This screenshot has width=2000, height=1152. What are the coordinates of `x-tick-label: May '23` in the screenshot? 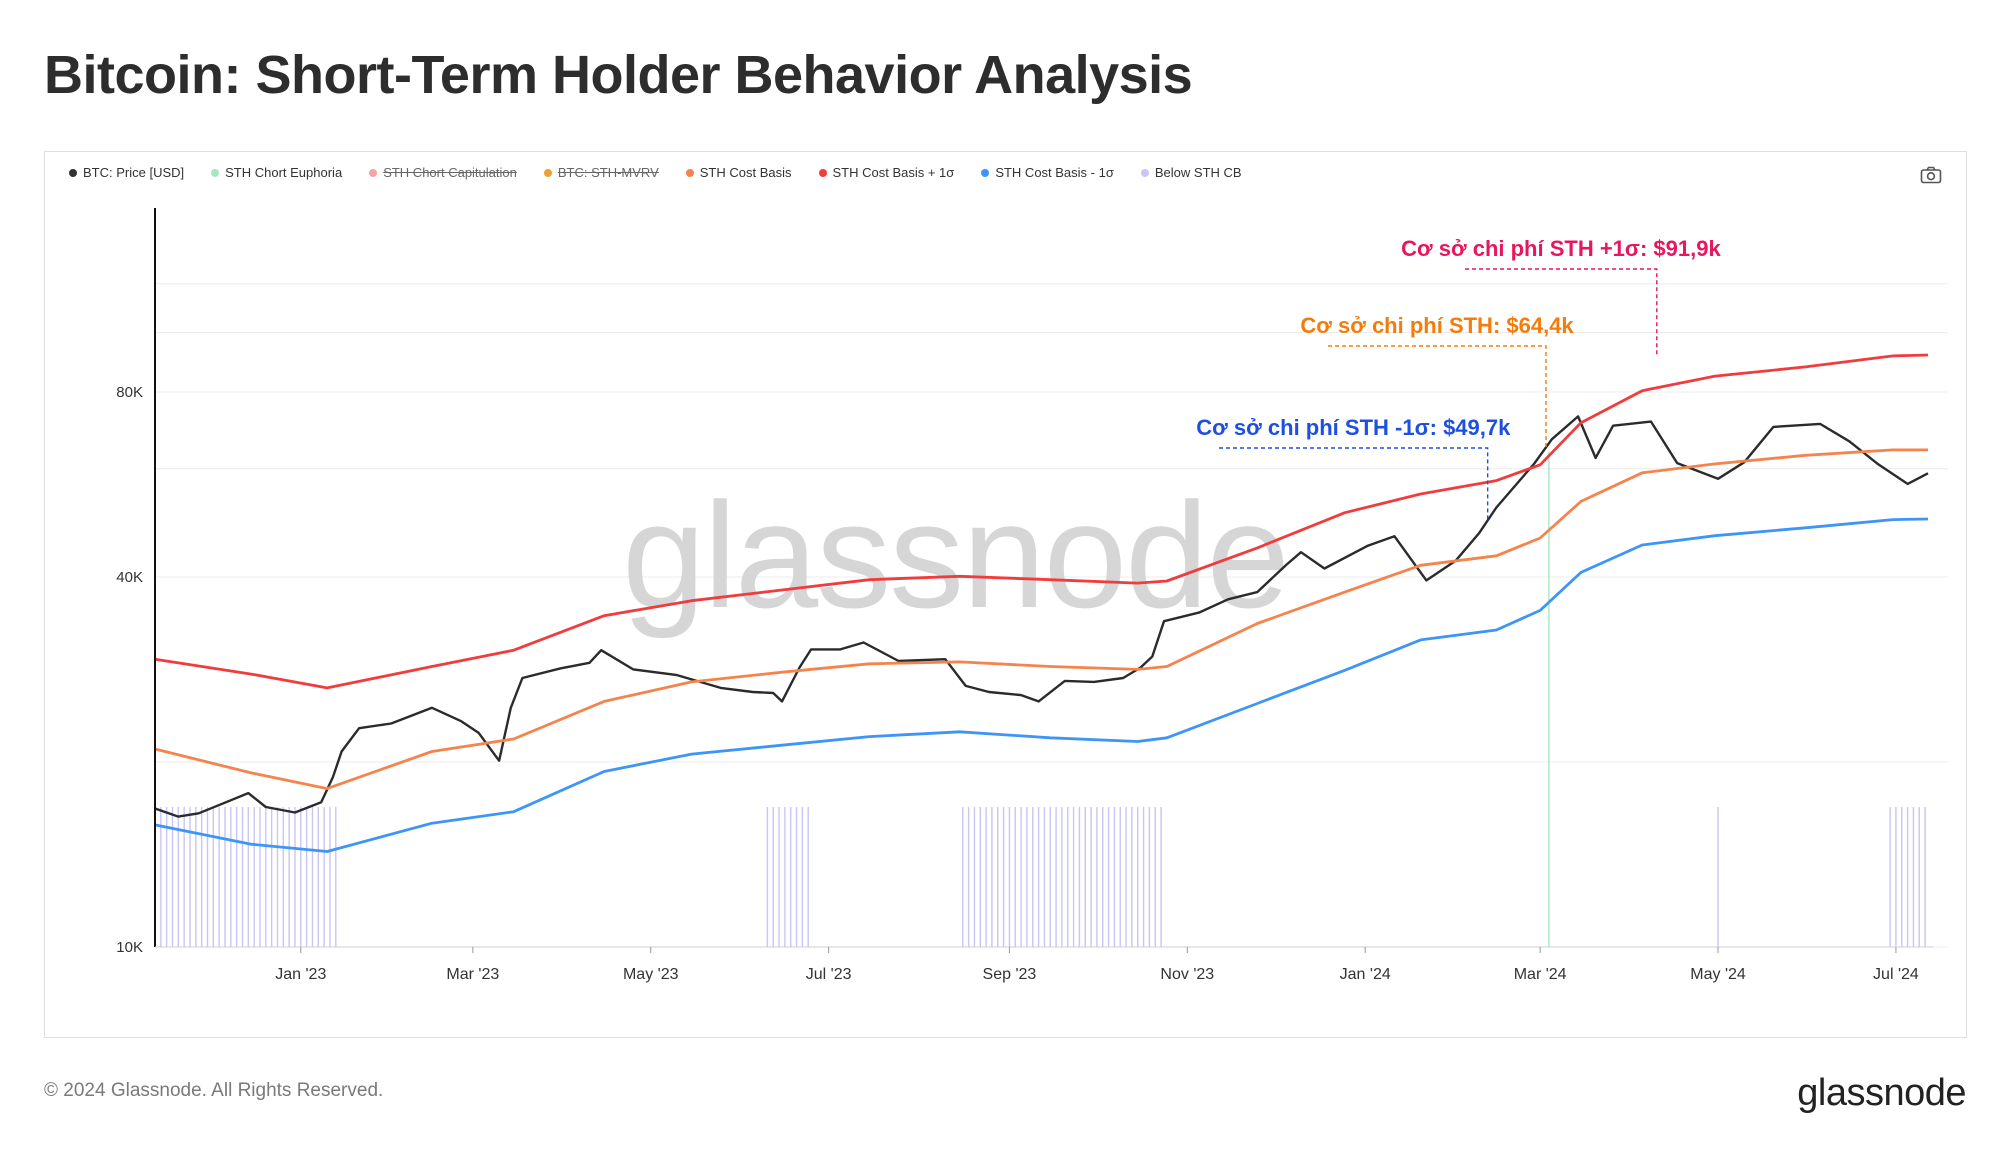 It's located at (651, 974).